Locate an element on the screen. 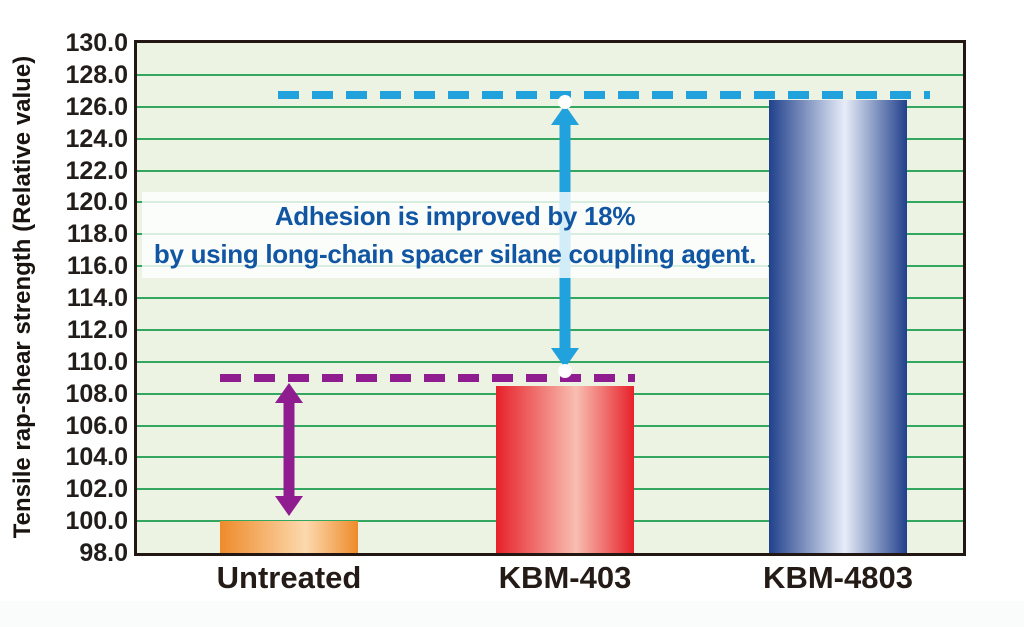 The image size is (1024, 627). y-tick-label-110.0: 110.0 is located at coordinates (97, 361).